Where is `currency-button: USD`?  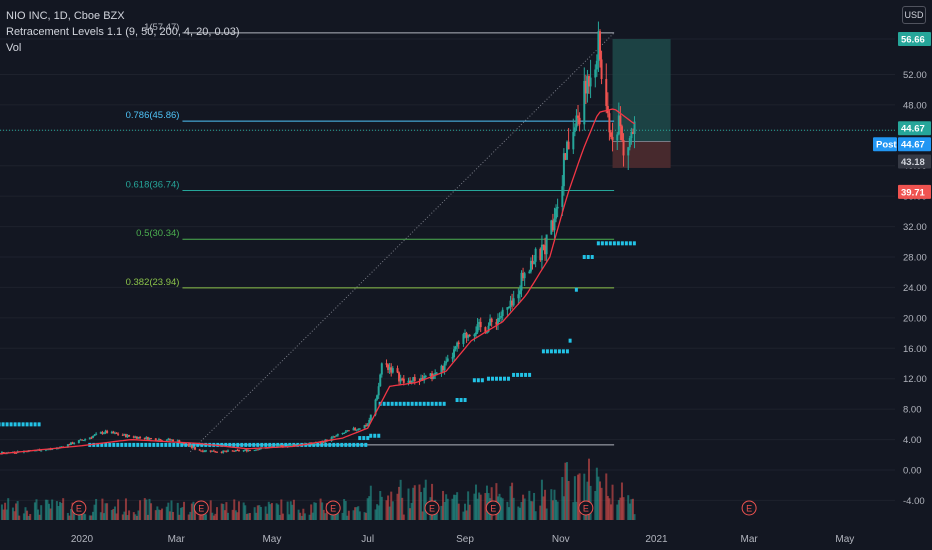 currency-button: USD is located at coordinates (914, 15).